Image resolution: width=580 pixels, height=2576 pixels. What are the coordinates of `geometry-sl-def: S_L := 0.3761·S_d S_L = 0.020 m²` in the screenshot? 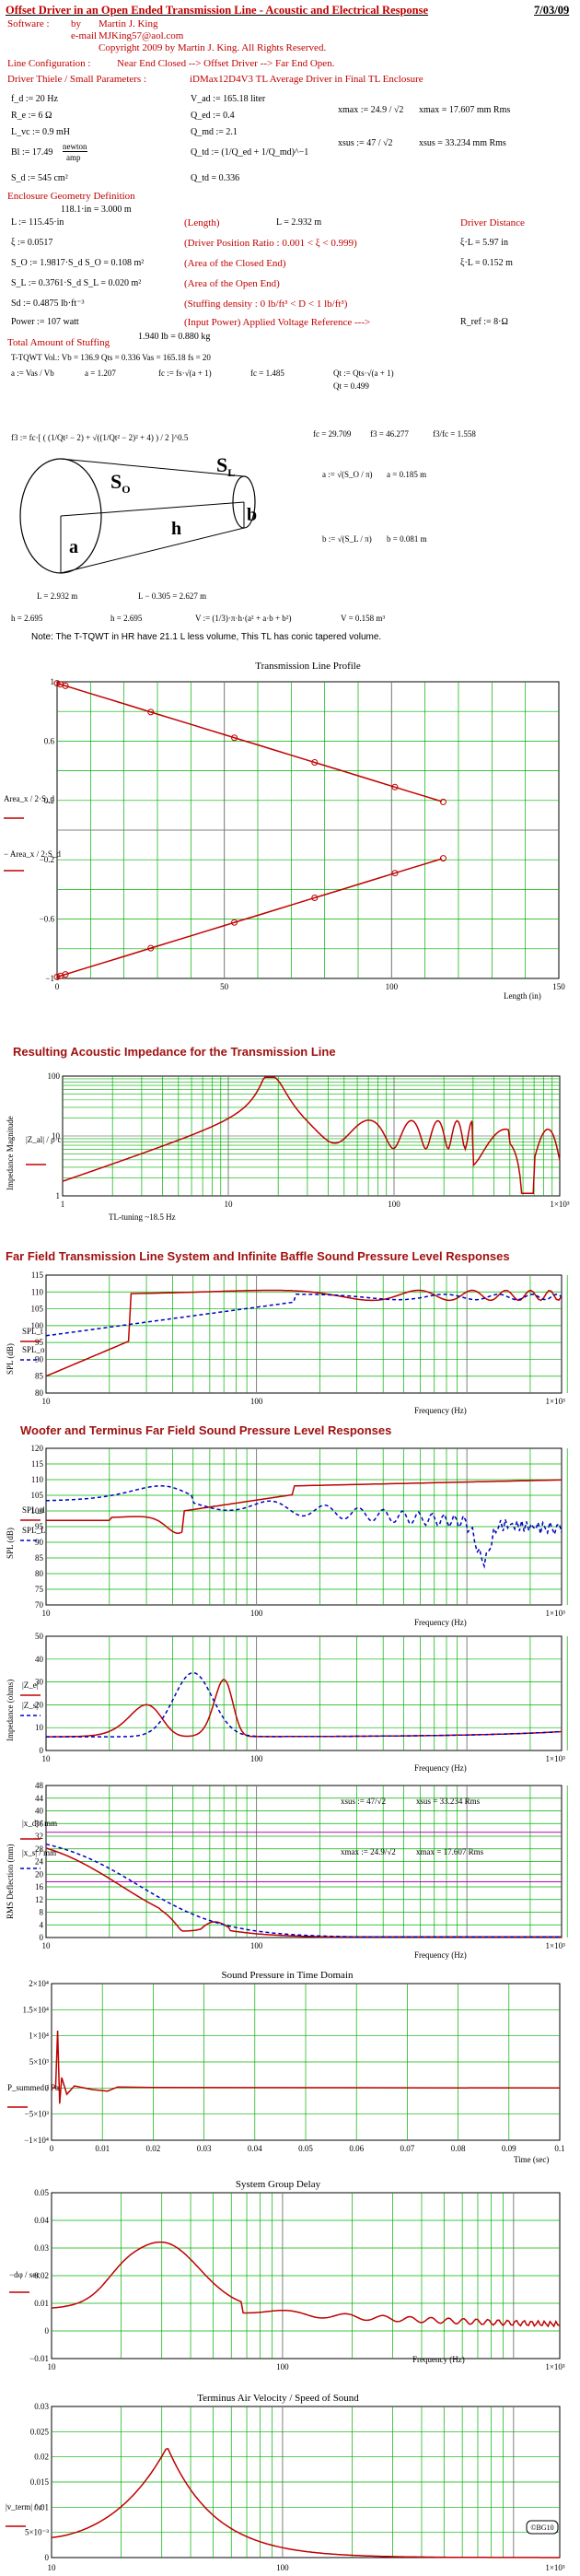 It's located at (76, 283).